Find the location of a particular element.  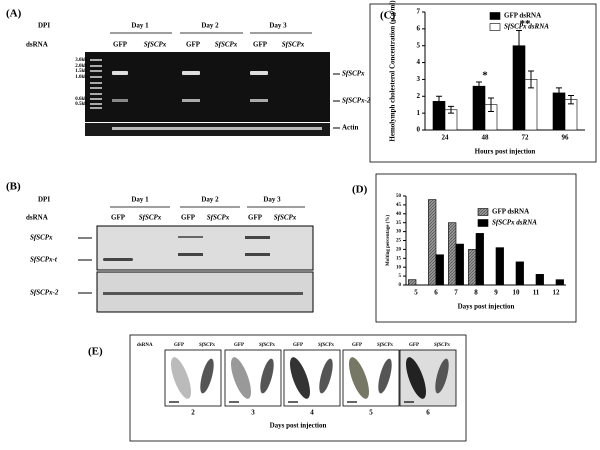

y-tick-label: 45 is located at coordinates (399, 205).